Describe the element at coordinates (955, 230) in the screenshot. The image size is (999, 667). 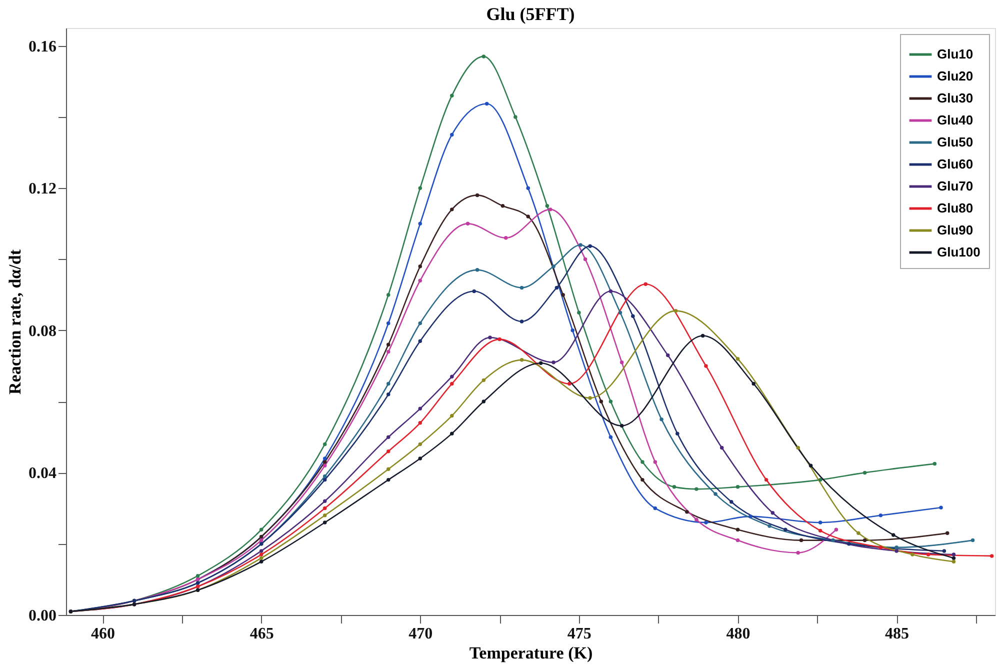
I see `legend-label: Glu90` at that location.